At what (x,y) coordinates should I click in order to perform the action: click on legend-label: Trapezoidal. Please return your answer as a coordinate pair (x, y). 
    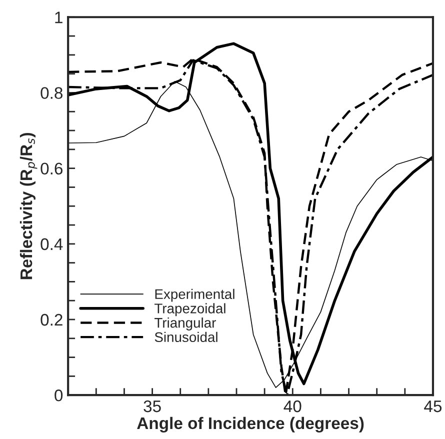
    Looking at the image, I should click on (190, 309).